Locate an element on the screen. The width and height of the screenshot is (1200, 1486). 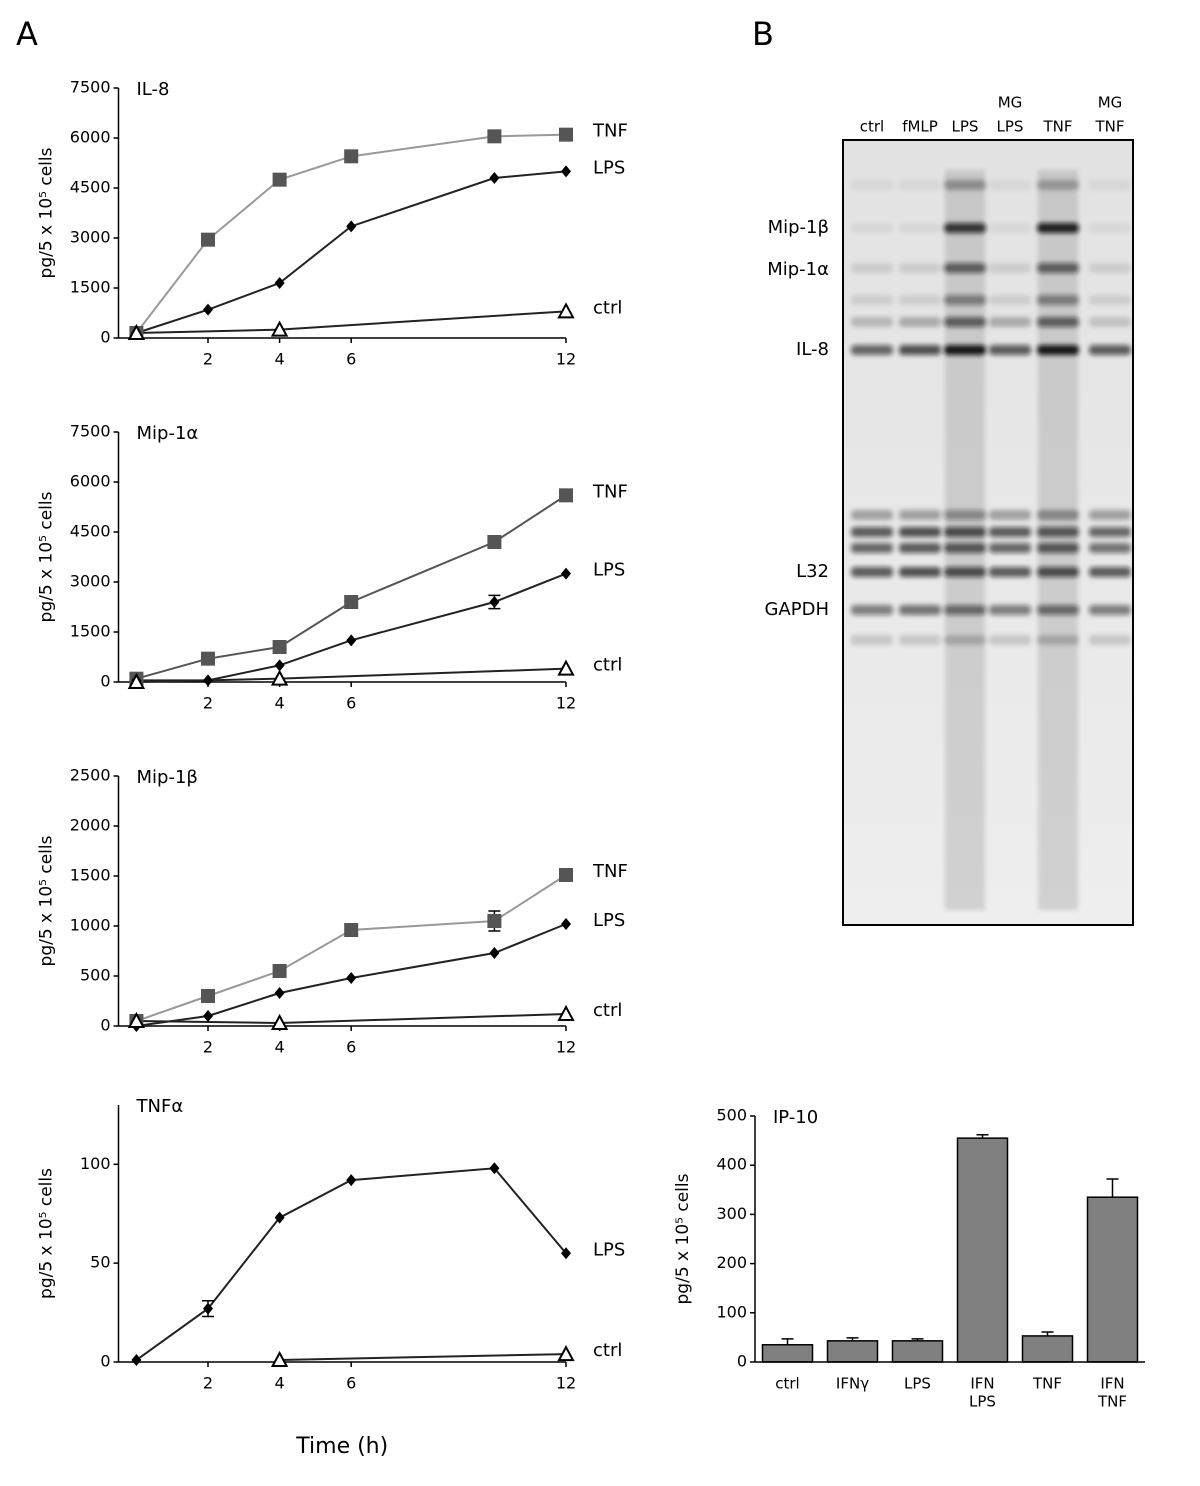
y-tick-label: 2500 is located at coordinates (90, 775).